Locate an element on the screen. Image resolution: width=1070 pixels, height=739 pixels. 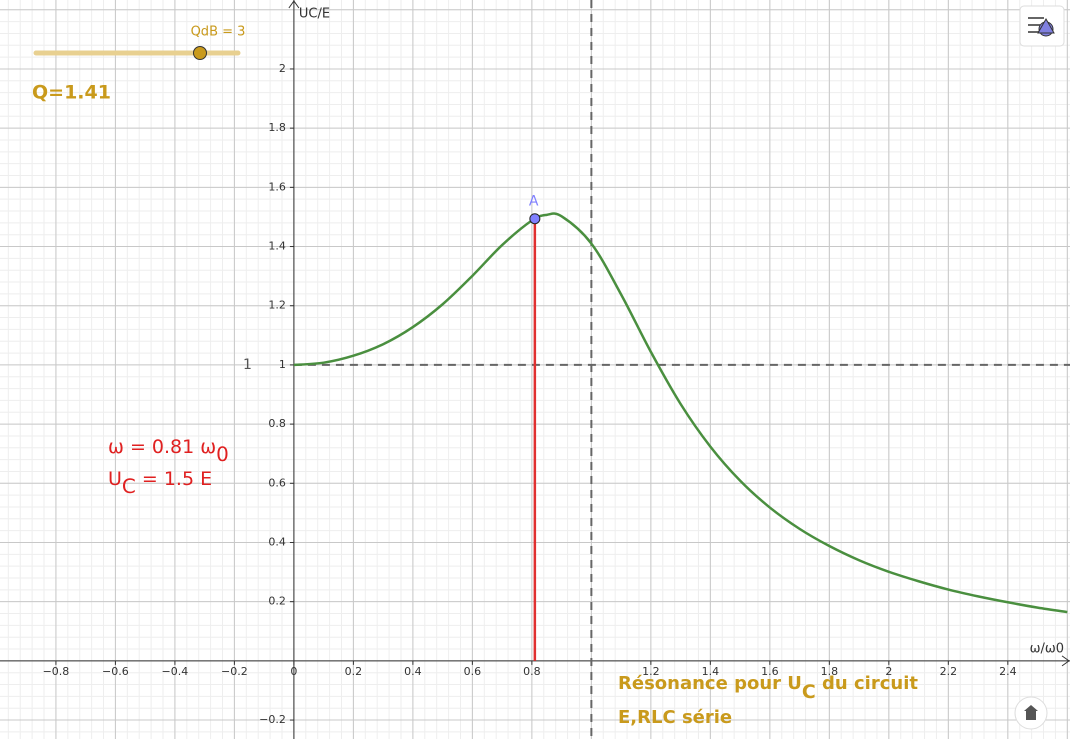
x-tick-label: −0.4 is located at coordinates (175, 671).